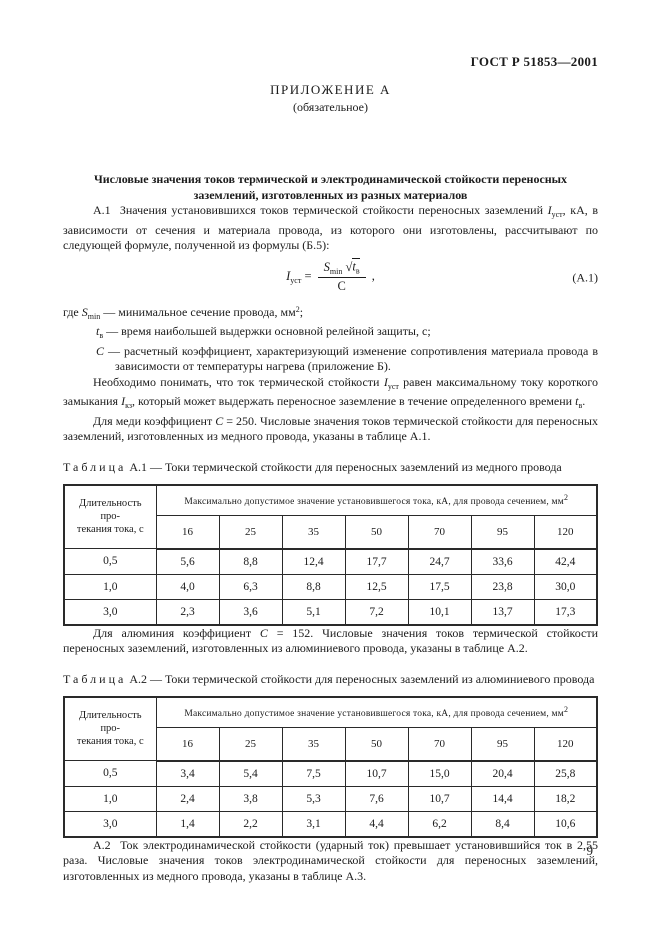  I want to click on table-cell: 23,8, so click(502, 586).